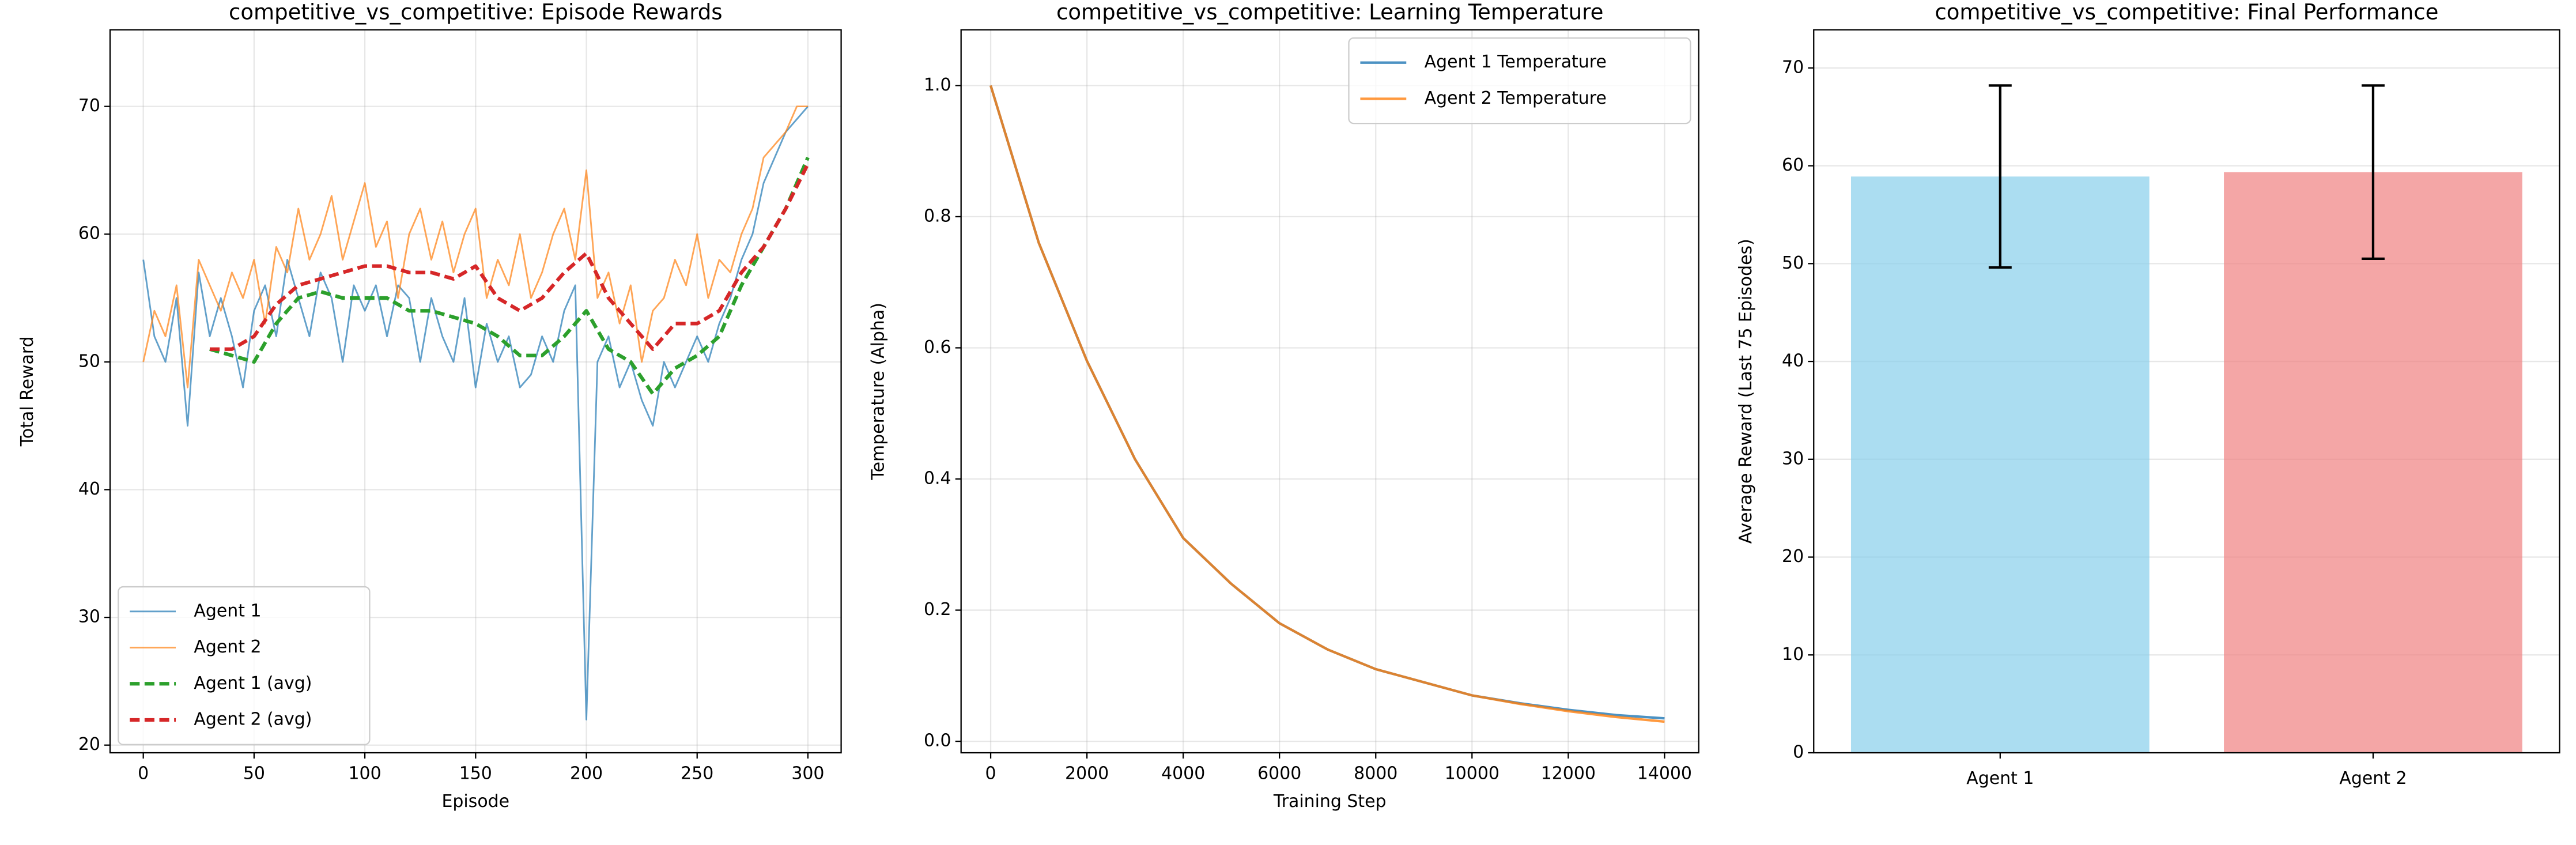 The width and height of the screenshot is (2576, 845). I want to click on y-tick-label: 0, so click(1798, 752).